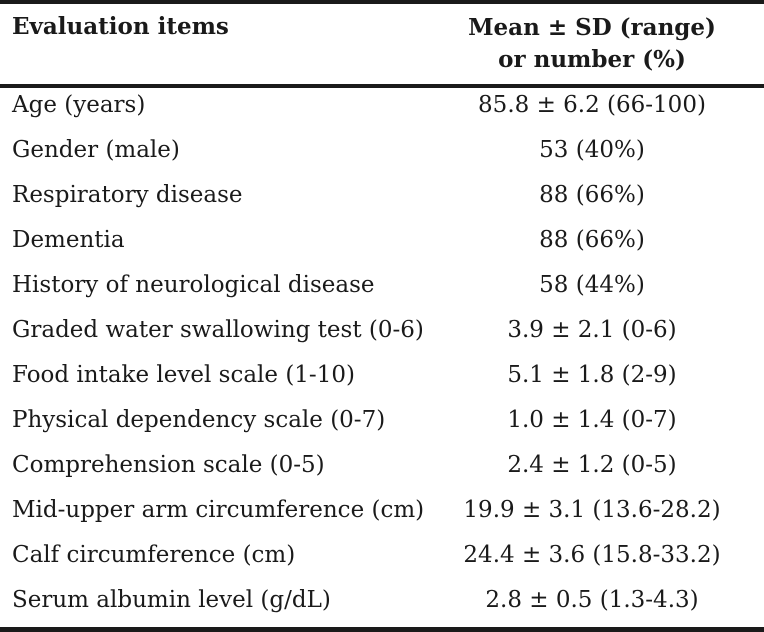 The height and width of the screenshot is (632, 764). Describe the element at coordinates (592, 375) in the screenshot. I see `row-value: 5.1 ± 1.8 (2-9)` at that location.